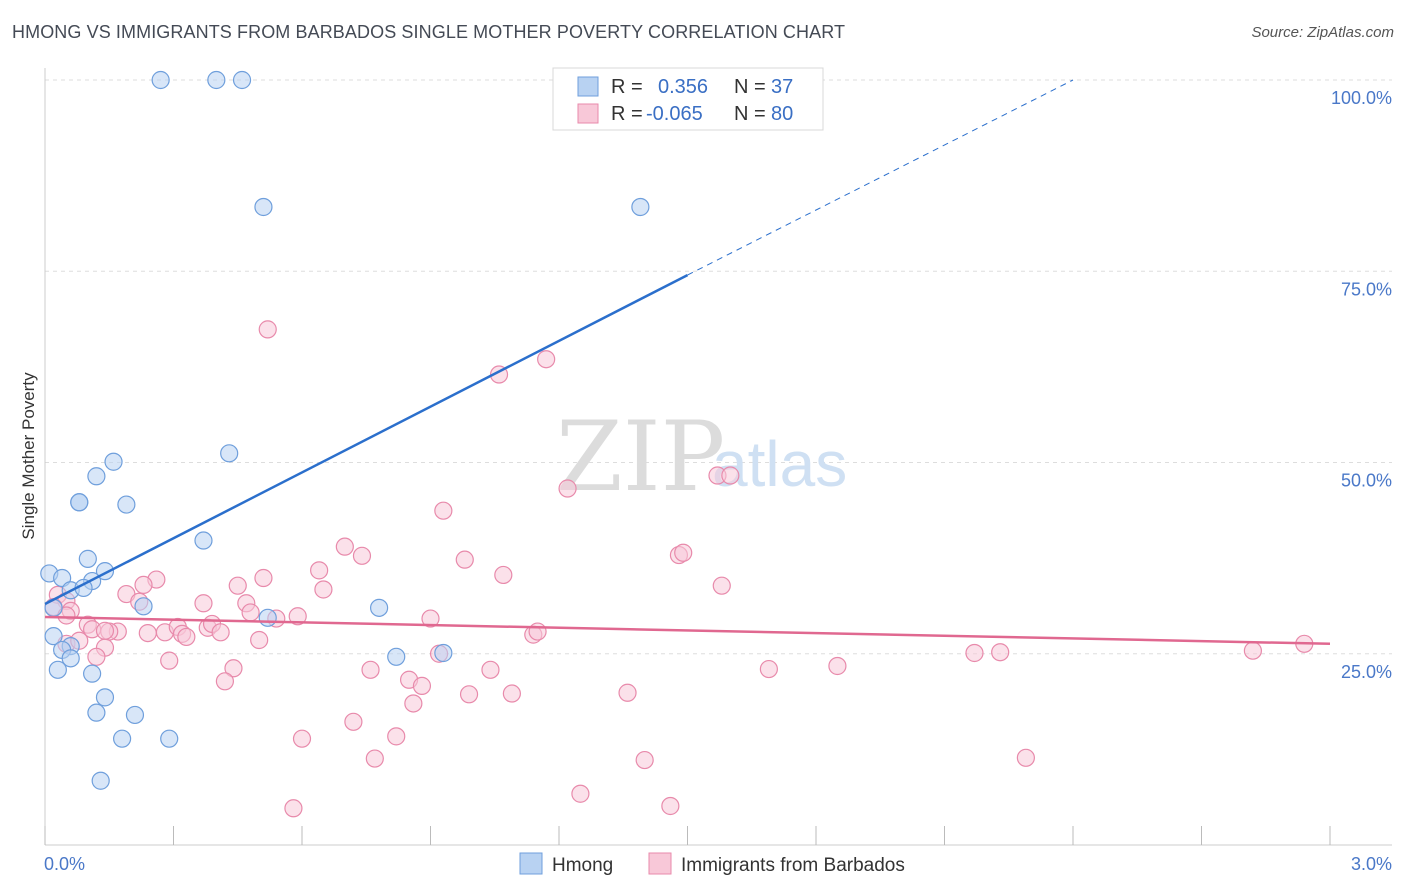  What do you see at coordinates (750, 114) in the screenshot?
I see `legend-n-label-barbados: N =` at bounding box center [750, 114].